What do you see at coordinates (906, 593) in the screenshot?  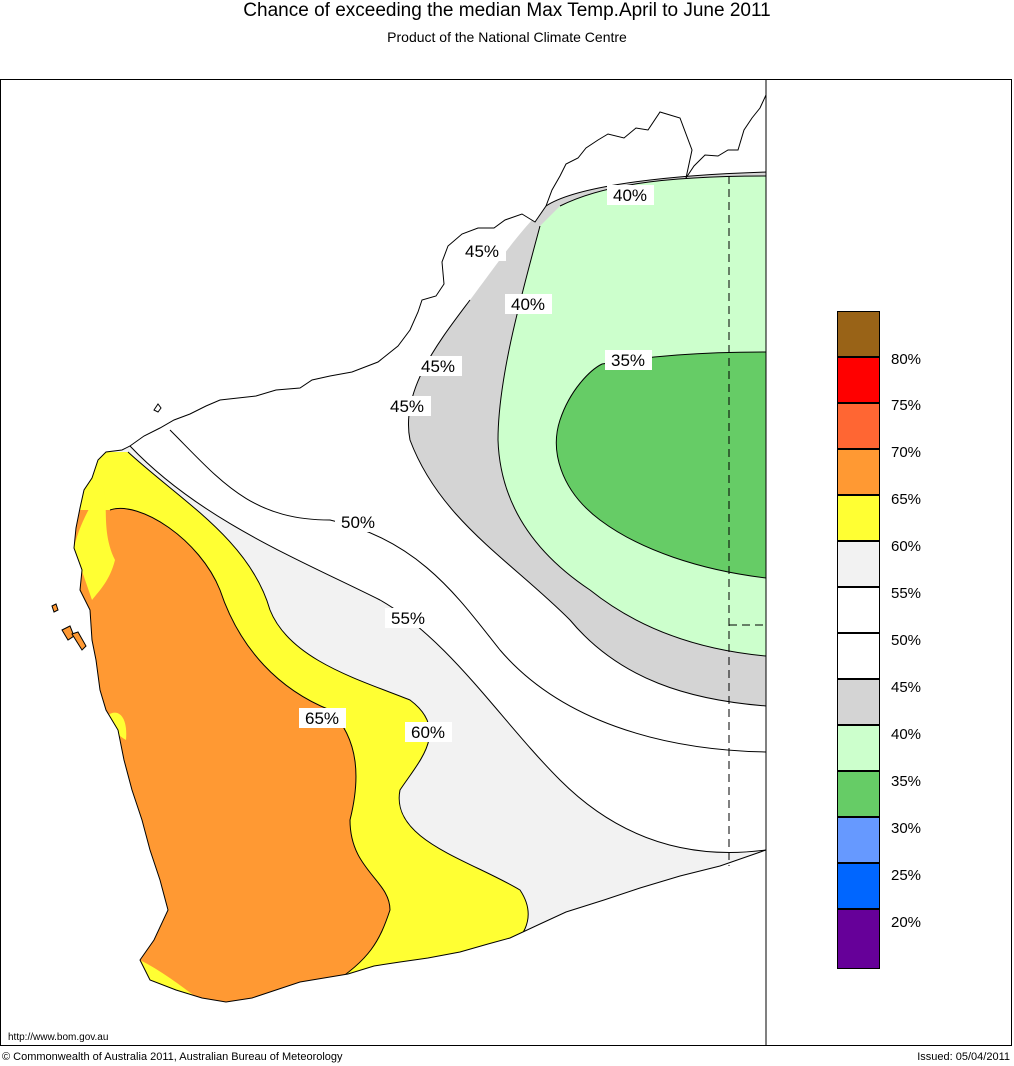 I see `legend-label: 55%` at bounding box center [906, 593].